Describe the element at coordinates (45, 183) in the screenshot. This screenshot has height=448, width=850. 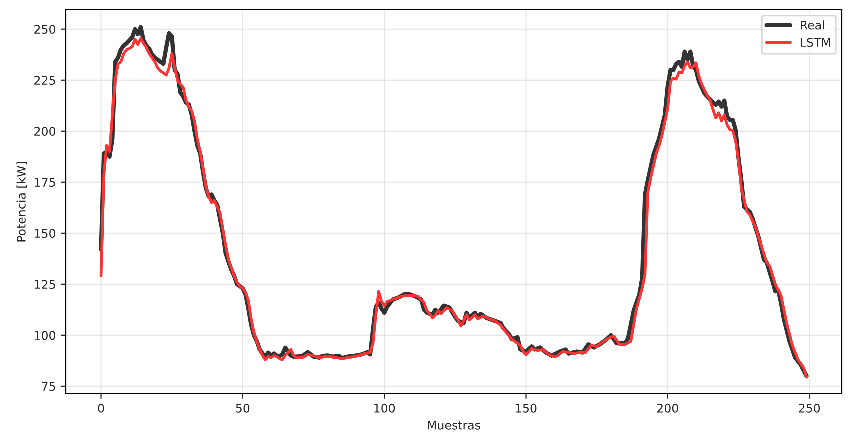
I see `y-tick-label: 175` at that location.